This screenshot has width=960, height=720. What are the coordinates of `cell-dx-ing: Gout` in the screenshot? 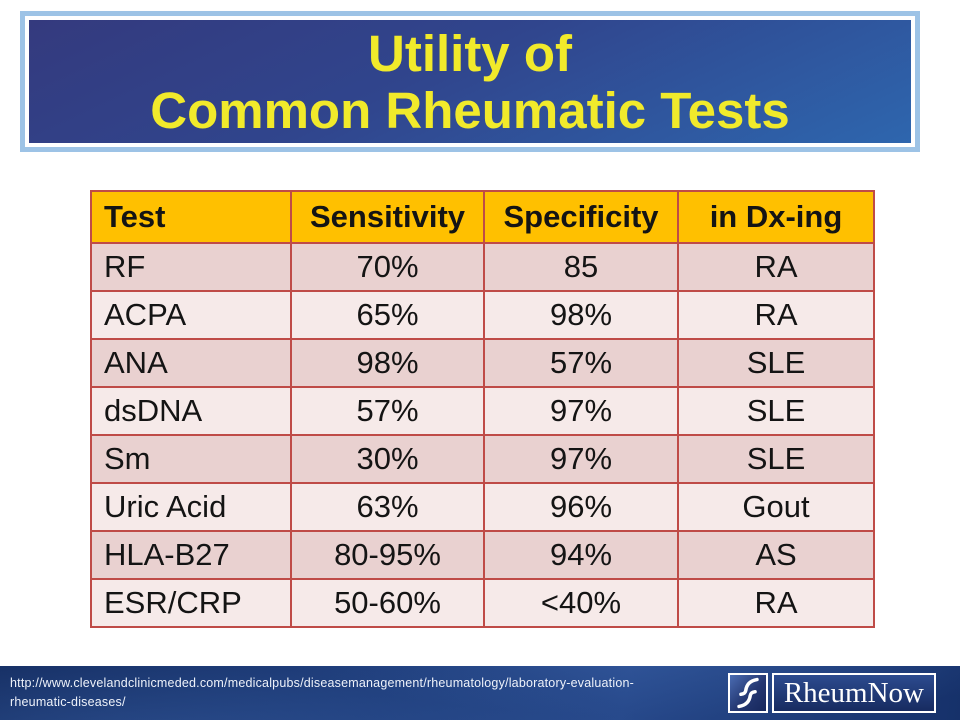 It's located at (776, 507).